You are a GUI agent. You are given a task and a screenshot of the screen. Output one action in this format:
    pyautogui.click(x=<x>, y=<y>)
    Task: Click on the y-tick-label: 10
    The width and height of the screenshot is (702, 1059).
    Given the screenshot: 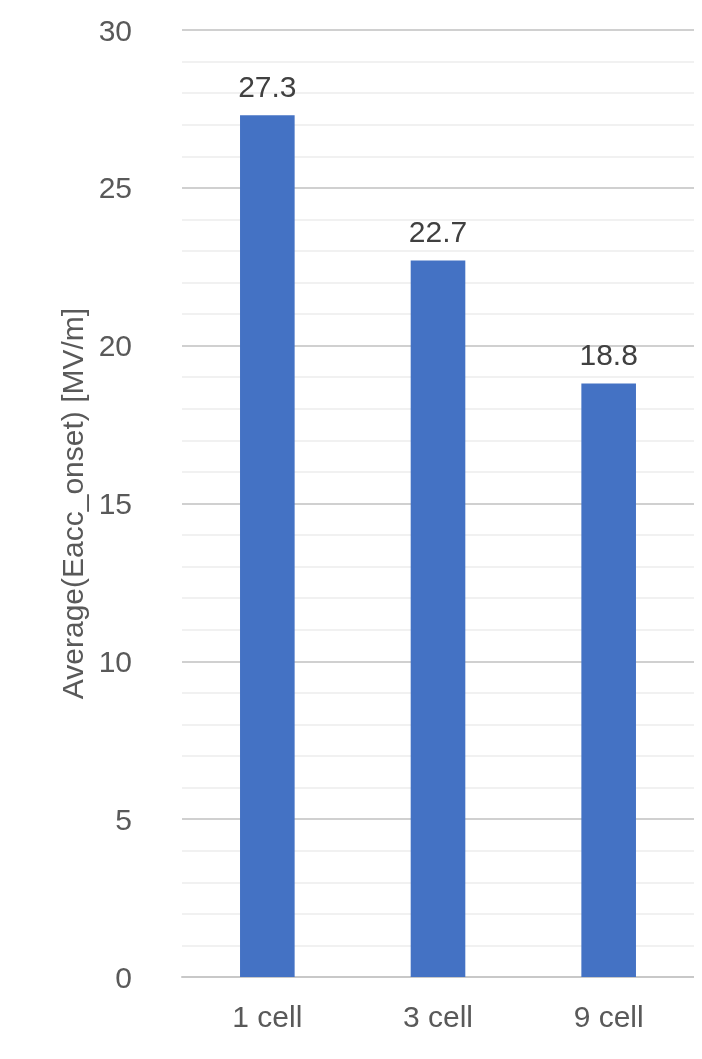 What is the action you would take?
    pyautogui.click(x=115, y=661)
    